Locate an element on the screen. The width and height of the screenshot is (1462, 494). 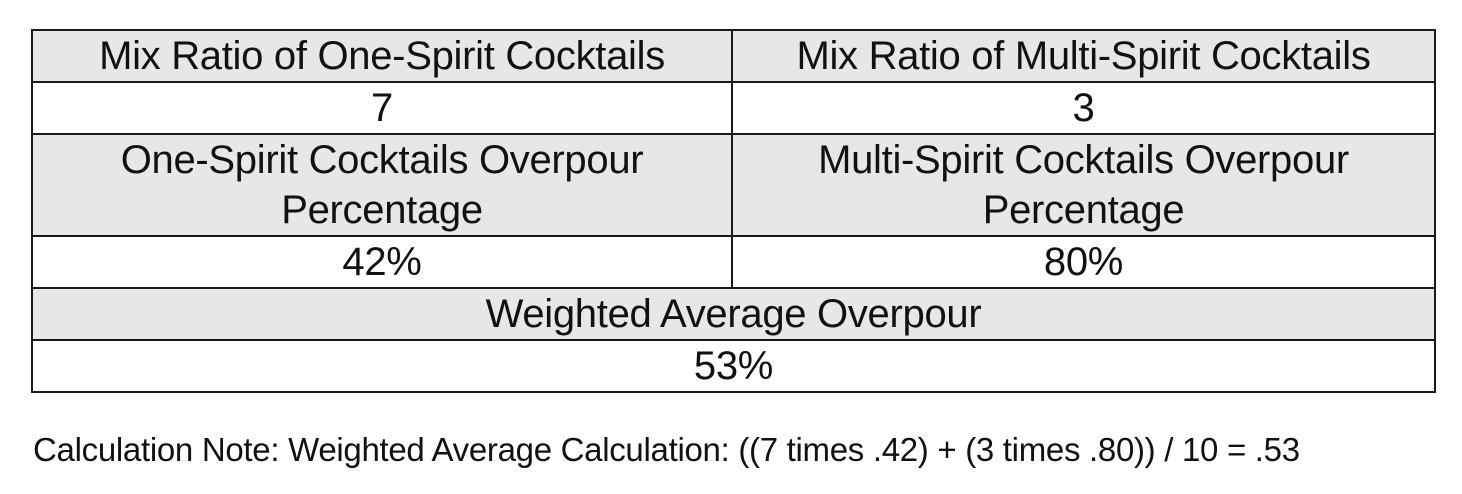
weighted-average-header-row: Weighted Average Overpour is located at coordinates (733, 314).